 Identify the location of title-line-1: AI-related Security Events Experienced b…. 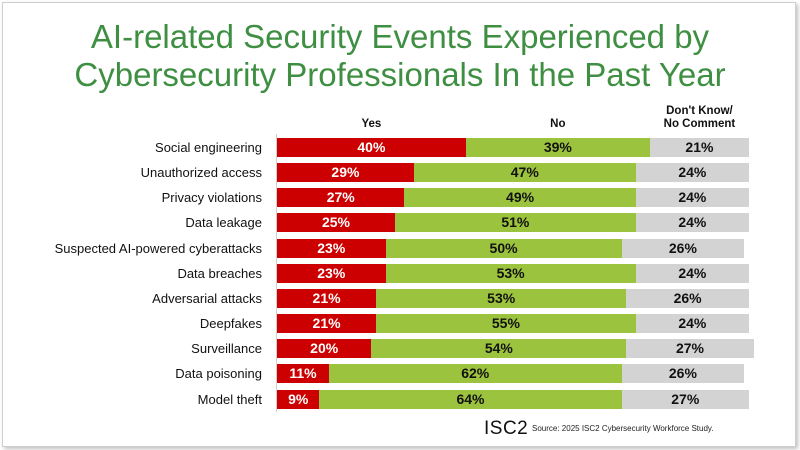
(400, 36).